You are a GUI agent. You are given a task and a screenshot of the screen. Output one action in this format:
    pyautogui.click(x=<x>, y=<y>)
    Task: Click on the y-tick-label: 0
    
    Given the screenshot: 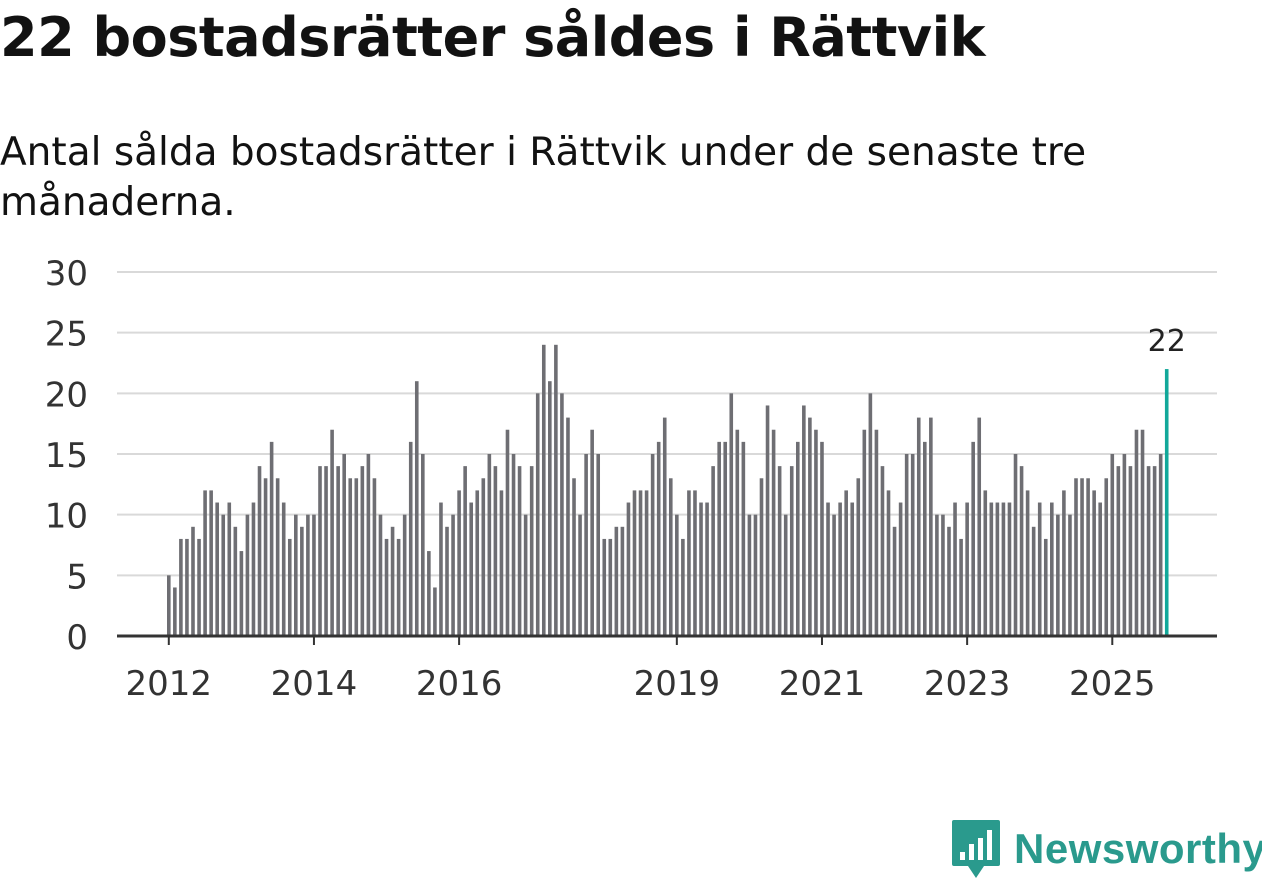 What is the action you would take?
    pyautogui.click(x=77, y=638)
    